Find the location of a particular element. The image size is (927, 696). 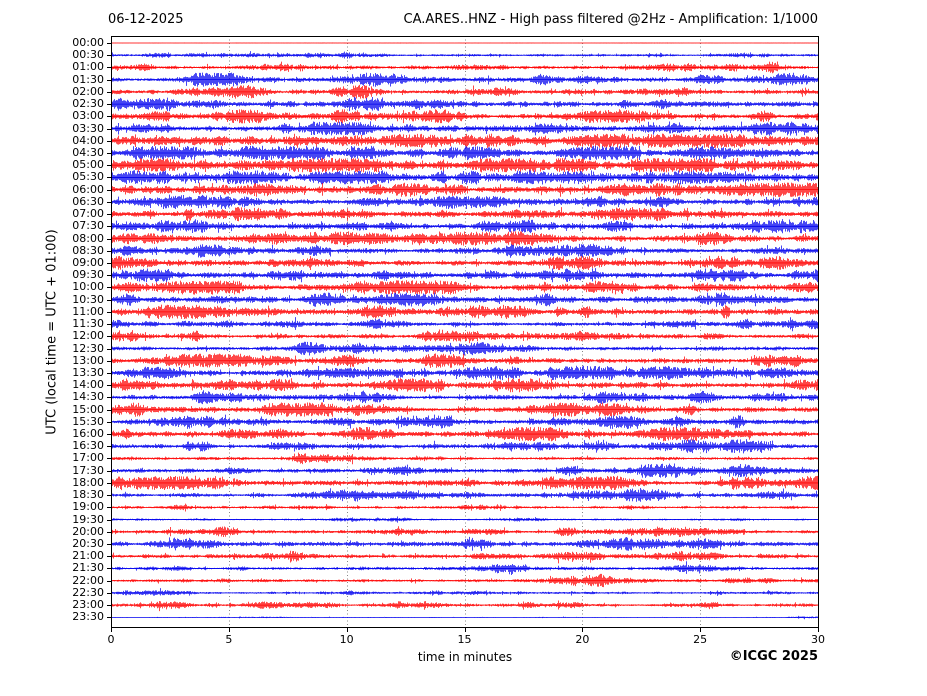

y-tick-label: 01:00 is located at coordinates (88, 67).